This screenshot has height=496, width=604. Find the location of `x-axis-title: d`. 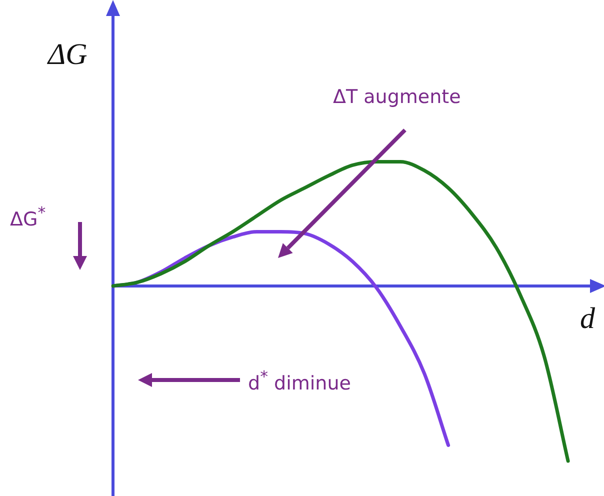

x-axis-title: d is located at coordinates (587, 319).